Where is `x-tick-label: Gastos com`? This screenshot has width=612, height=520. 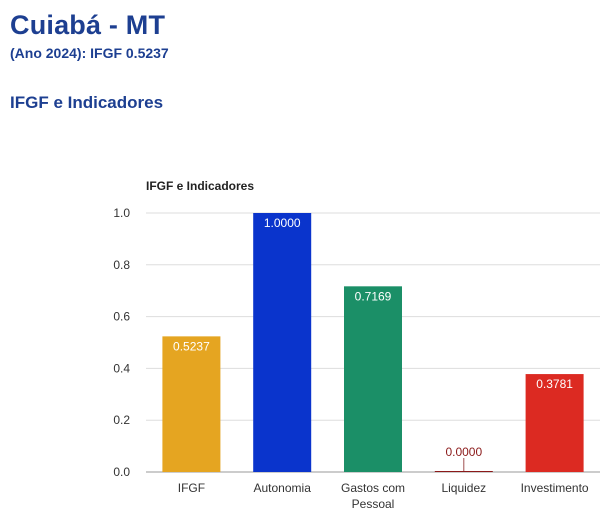
x-tick-label: Gastos com is located at coordinates (373, 488).